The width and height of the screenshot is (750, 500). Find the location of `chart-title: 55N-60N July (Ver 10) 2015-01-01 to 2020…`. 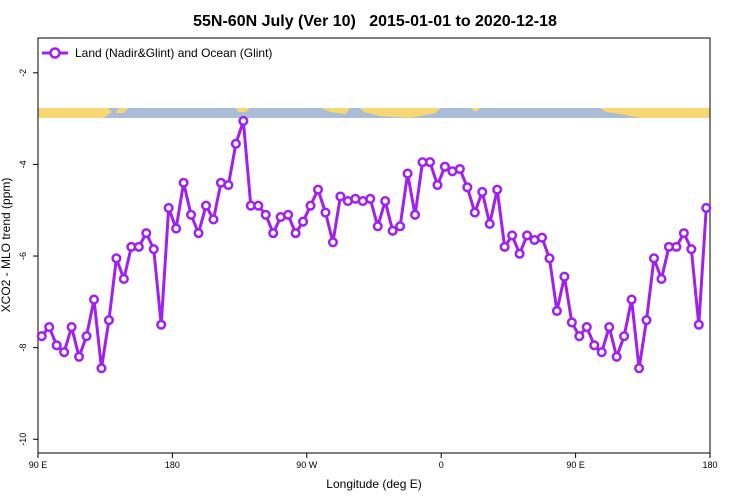

chart-title: 55N-60N July (Ver 10) 2015-01-01 to 2020… is located at coordinates (375, 21).